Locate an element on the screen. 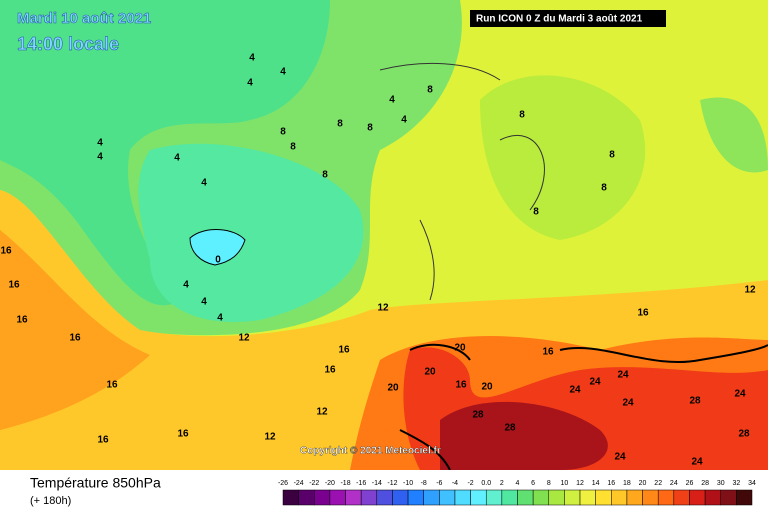 Image resolution: width=768 pixels, height=517 pixels. legend-label: -20 is located at coordinates (330, 483).